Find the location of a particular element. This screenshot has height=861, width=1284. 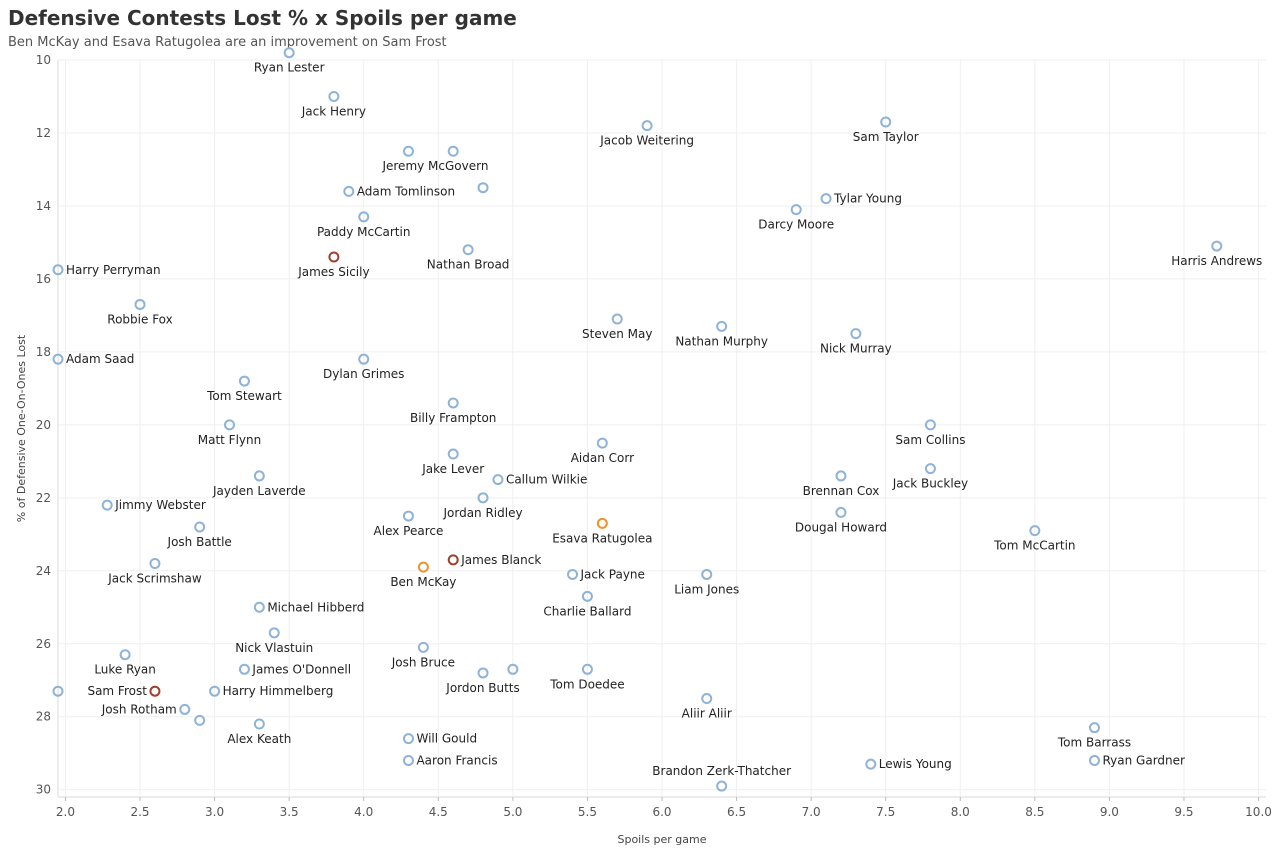

point-label: Will Gould is located at coordinates (446, 739).